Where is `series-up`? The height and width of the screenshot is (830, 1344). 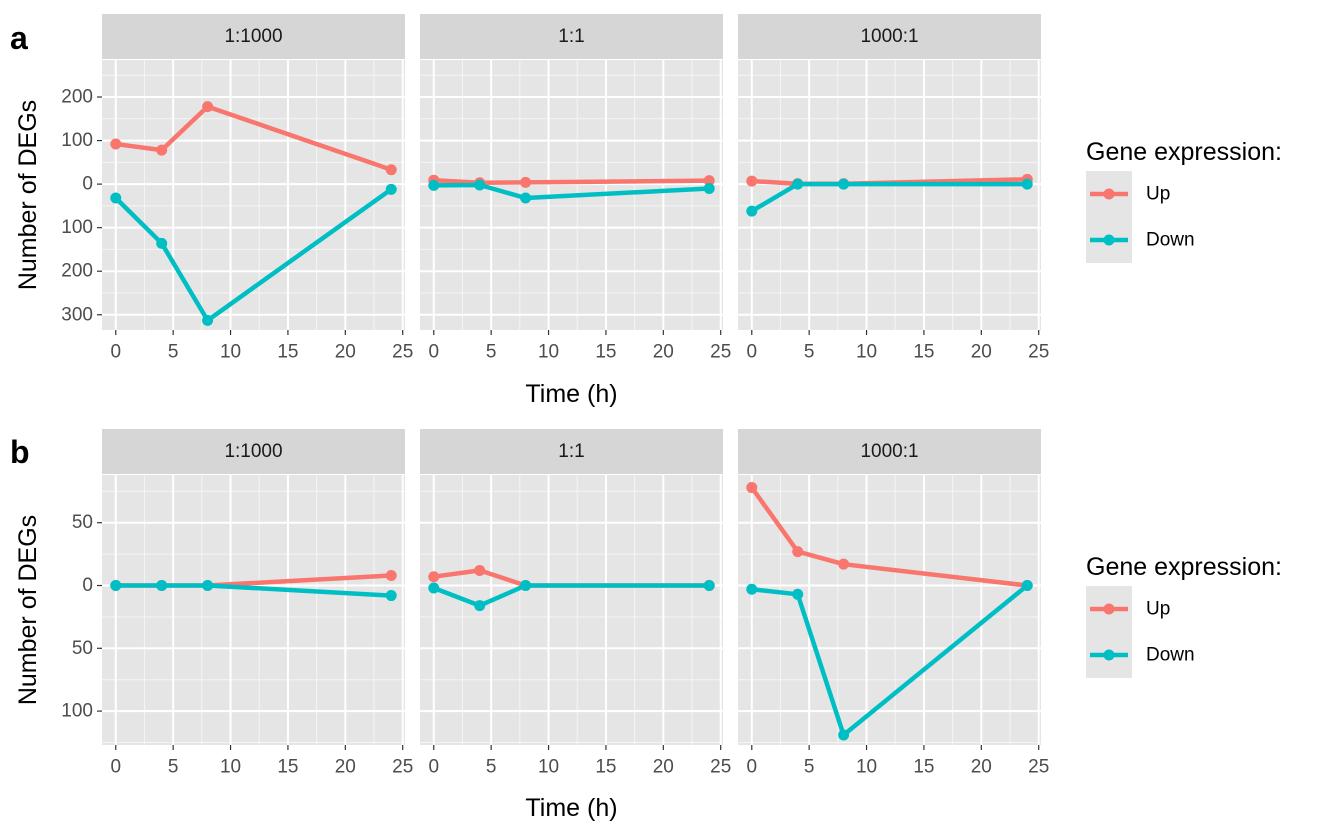
series-up is located at coordinates (253, 138).